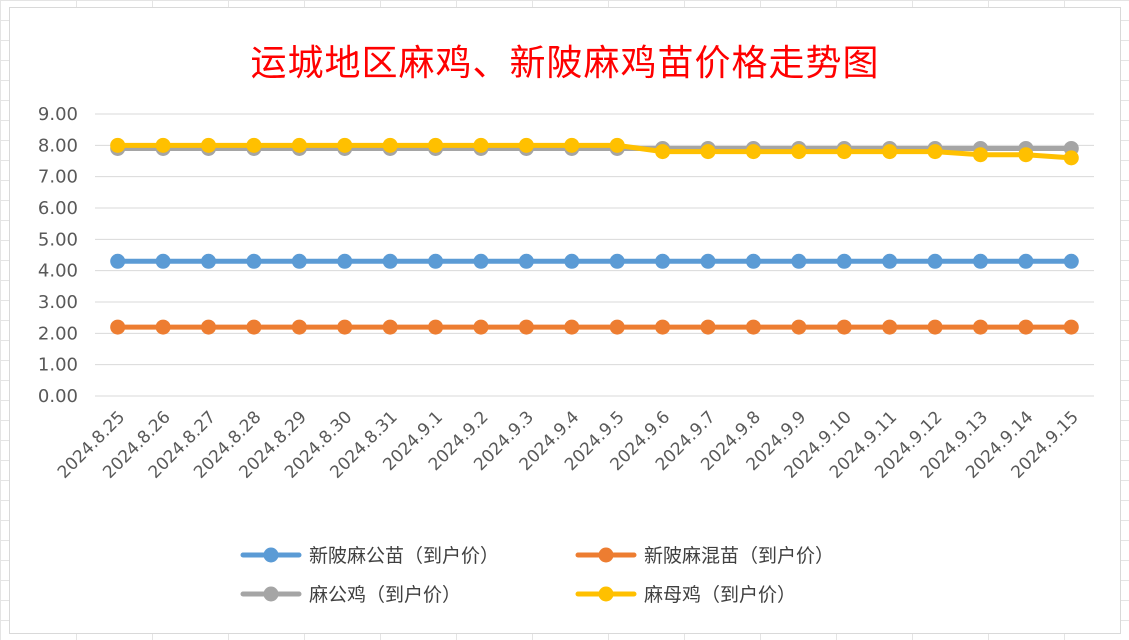  What do you see at coordinates (58, 333) in the screenshot?
I see `y-tick-label: 2.00` at bounding box center [58, 333].